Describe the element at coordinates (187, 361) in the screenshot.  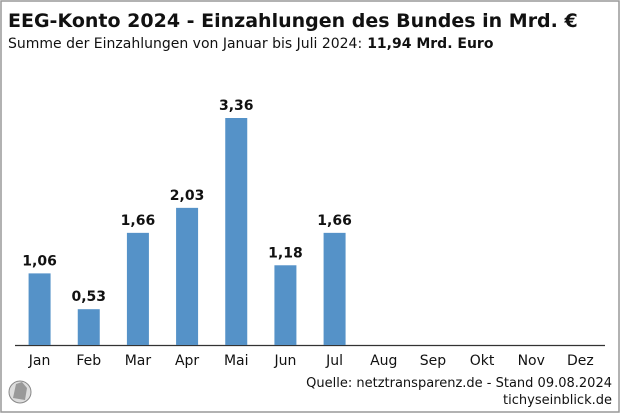
I see `x-tick-label: Apr` at that location.